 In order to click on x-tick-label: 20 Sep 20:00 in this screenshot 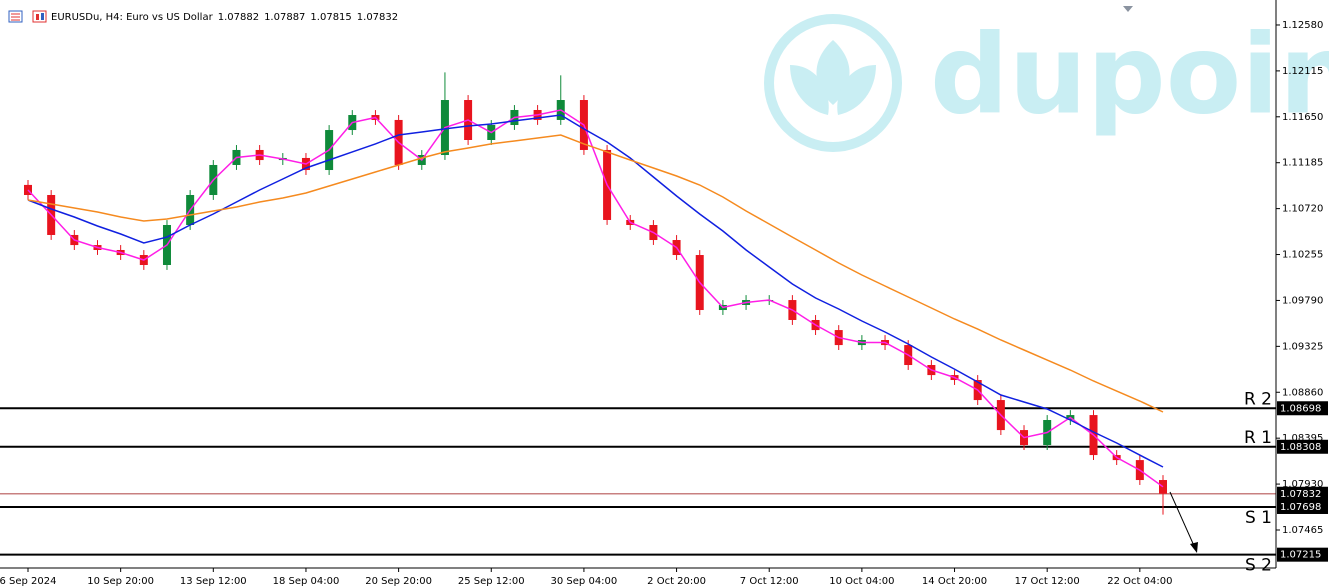, I will do `click(398, 581)`.